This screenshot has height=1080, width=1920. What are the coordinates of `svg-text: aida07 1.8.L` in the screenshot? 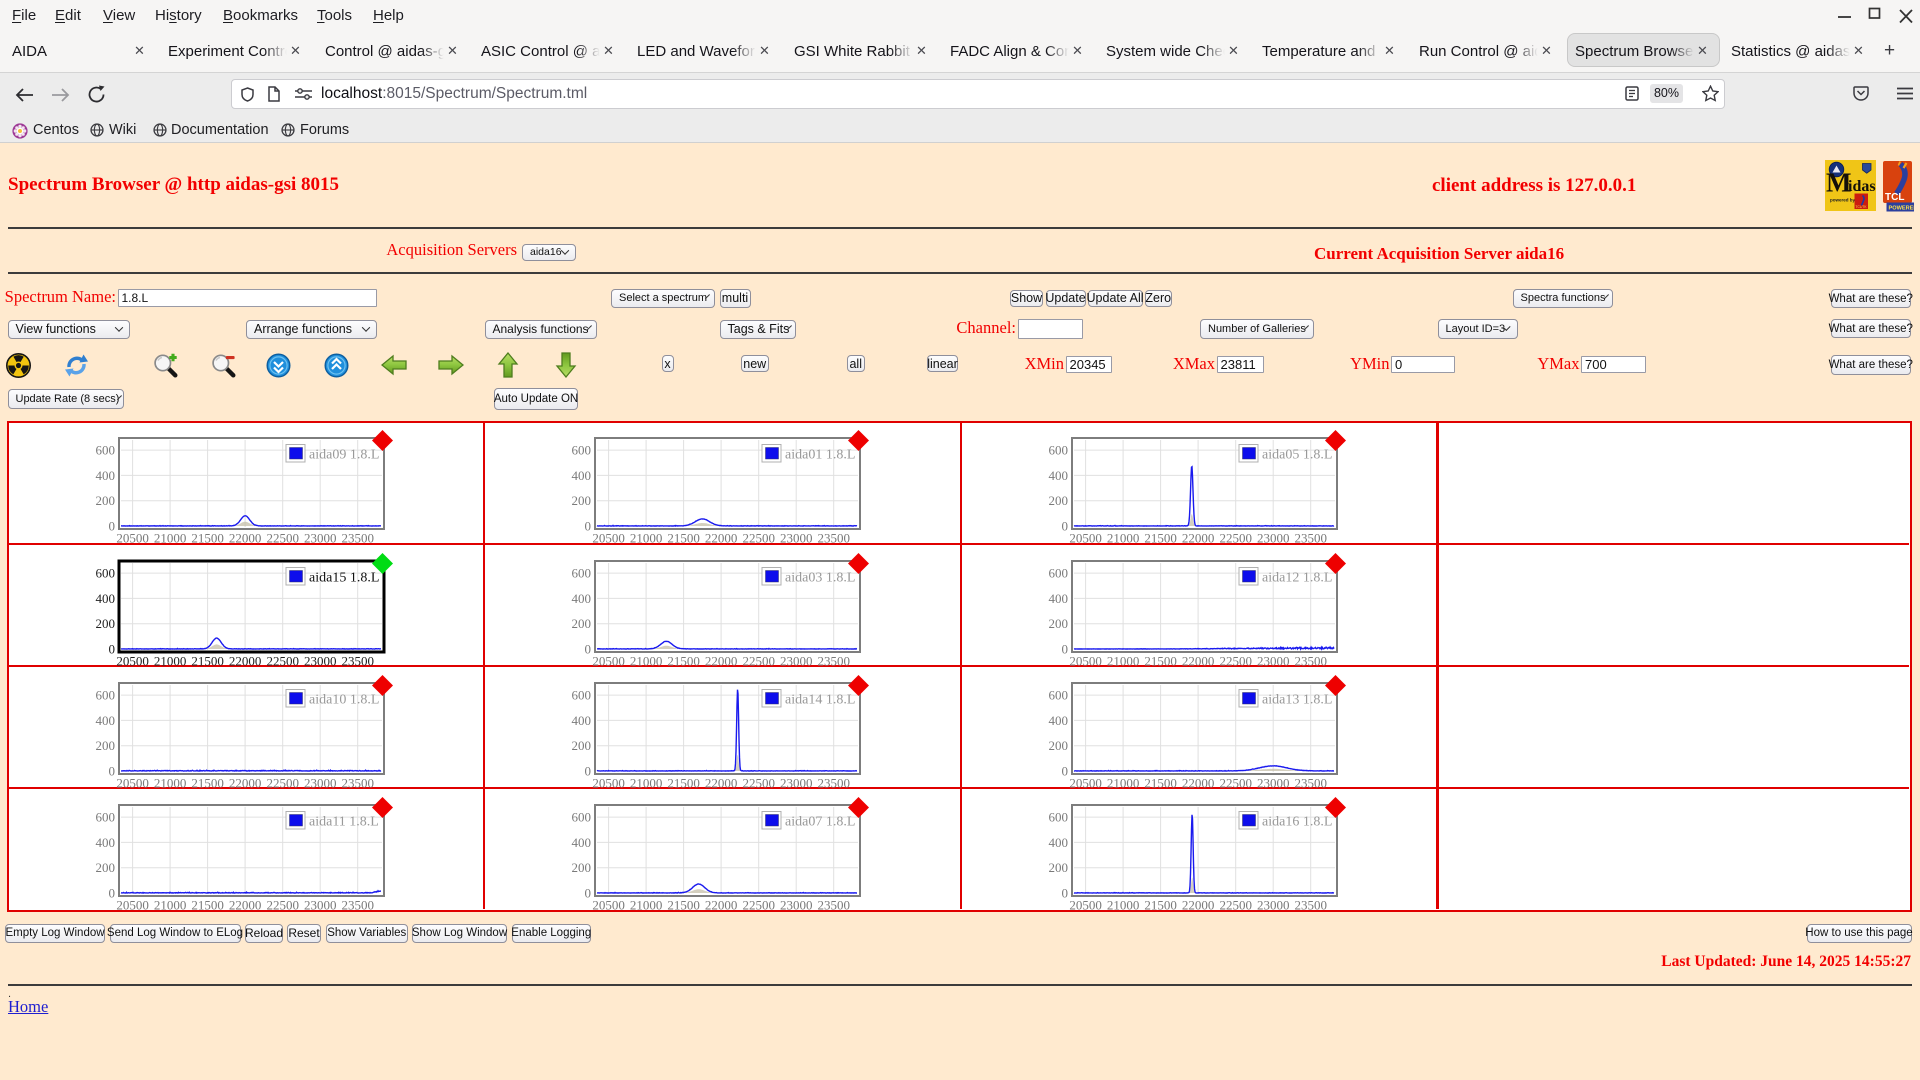 It's located at (820, 821).